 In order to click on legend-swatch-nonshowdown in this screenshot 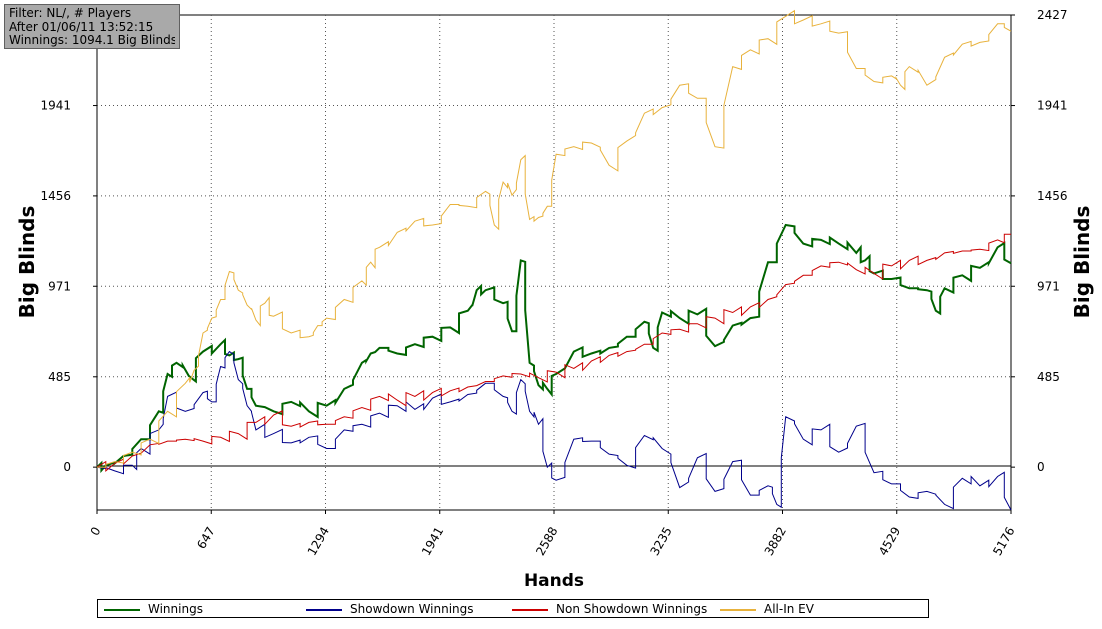, I will do `click(530, 609)`.